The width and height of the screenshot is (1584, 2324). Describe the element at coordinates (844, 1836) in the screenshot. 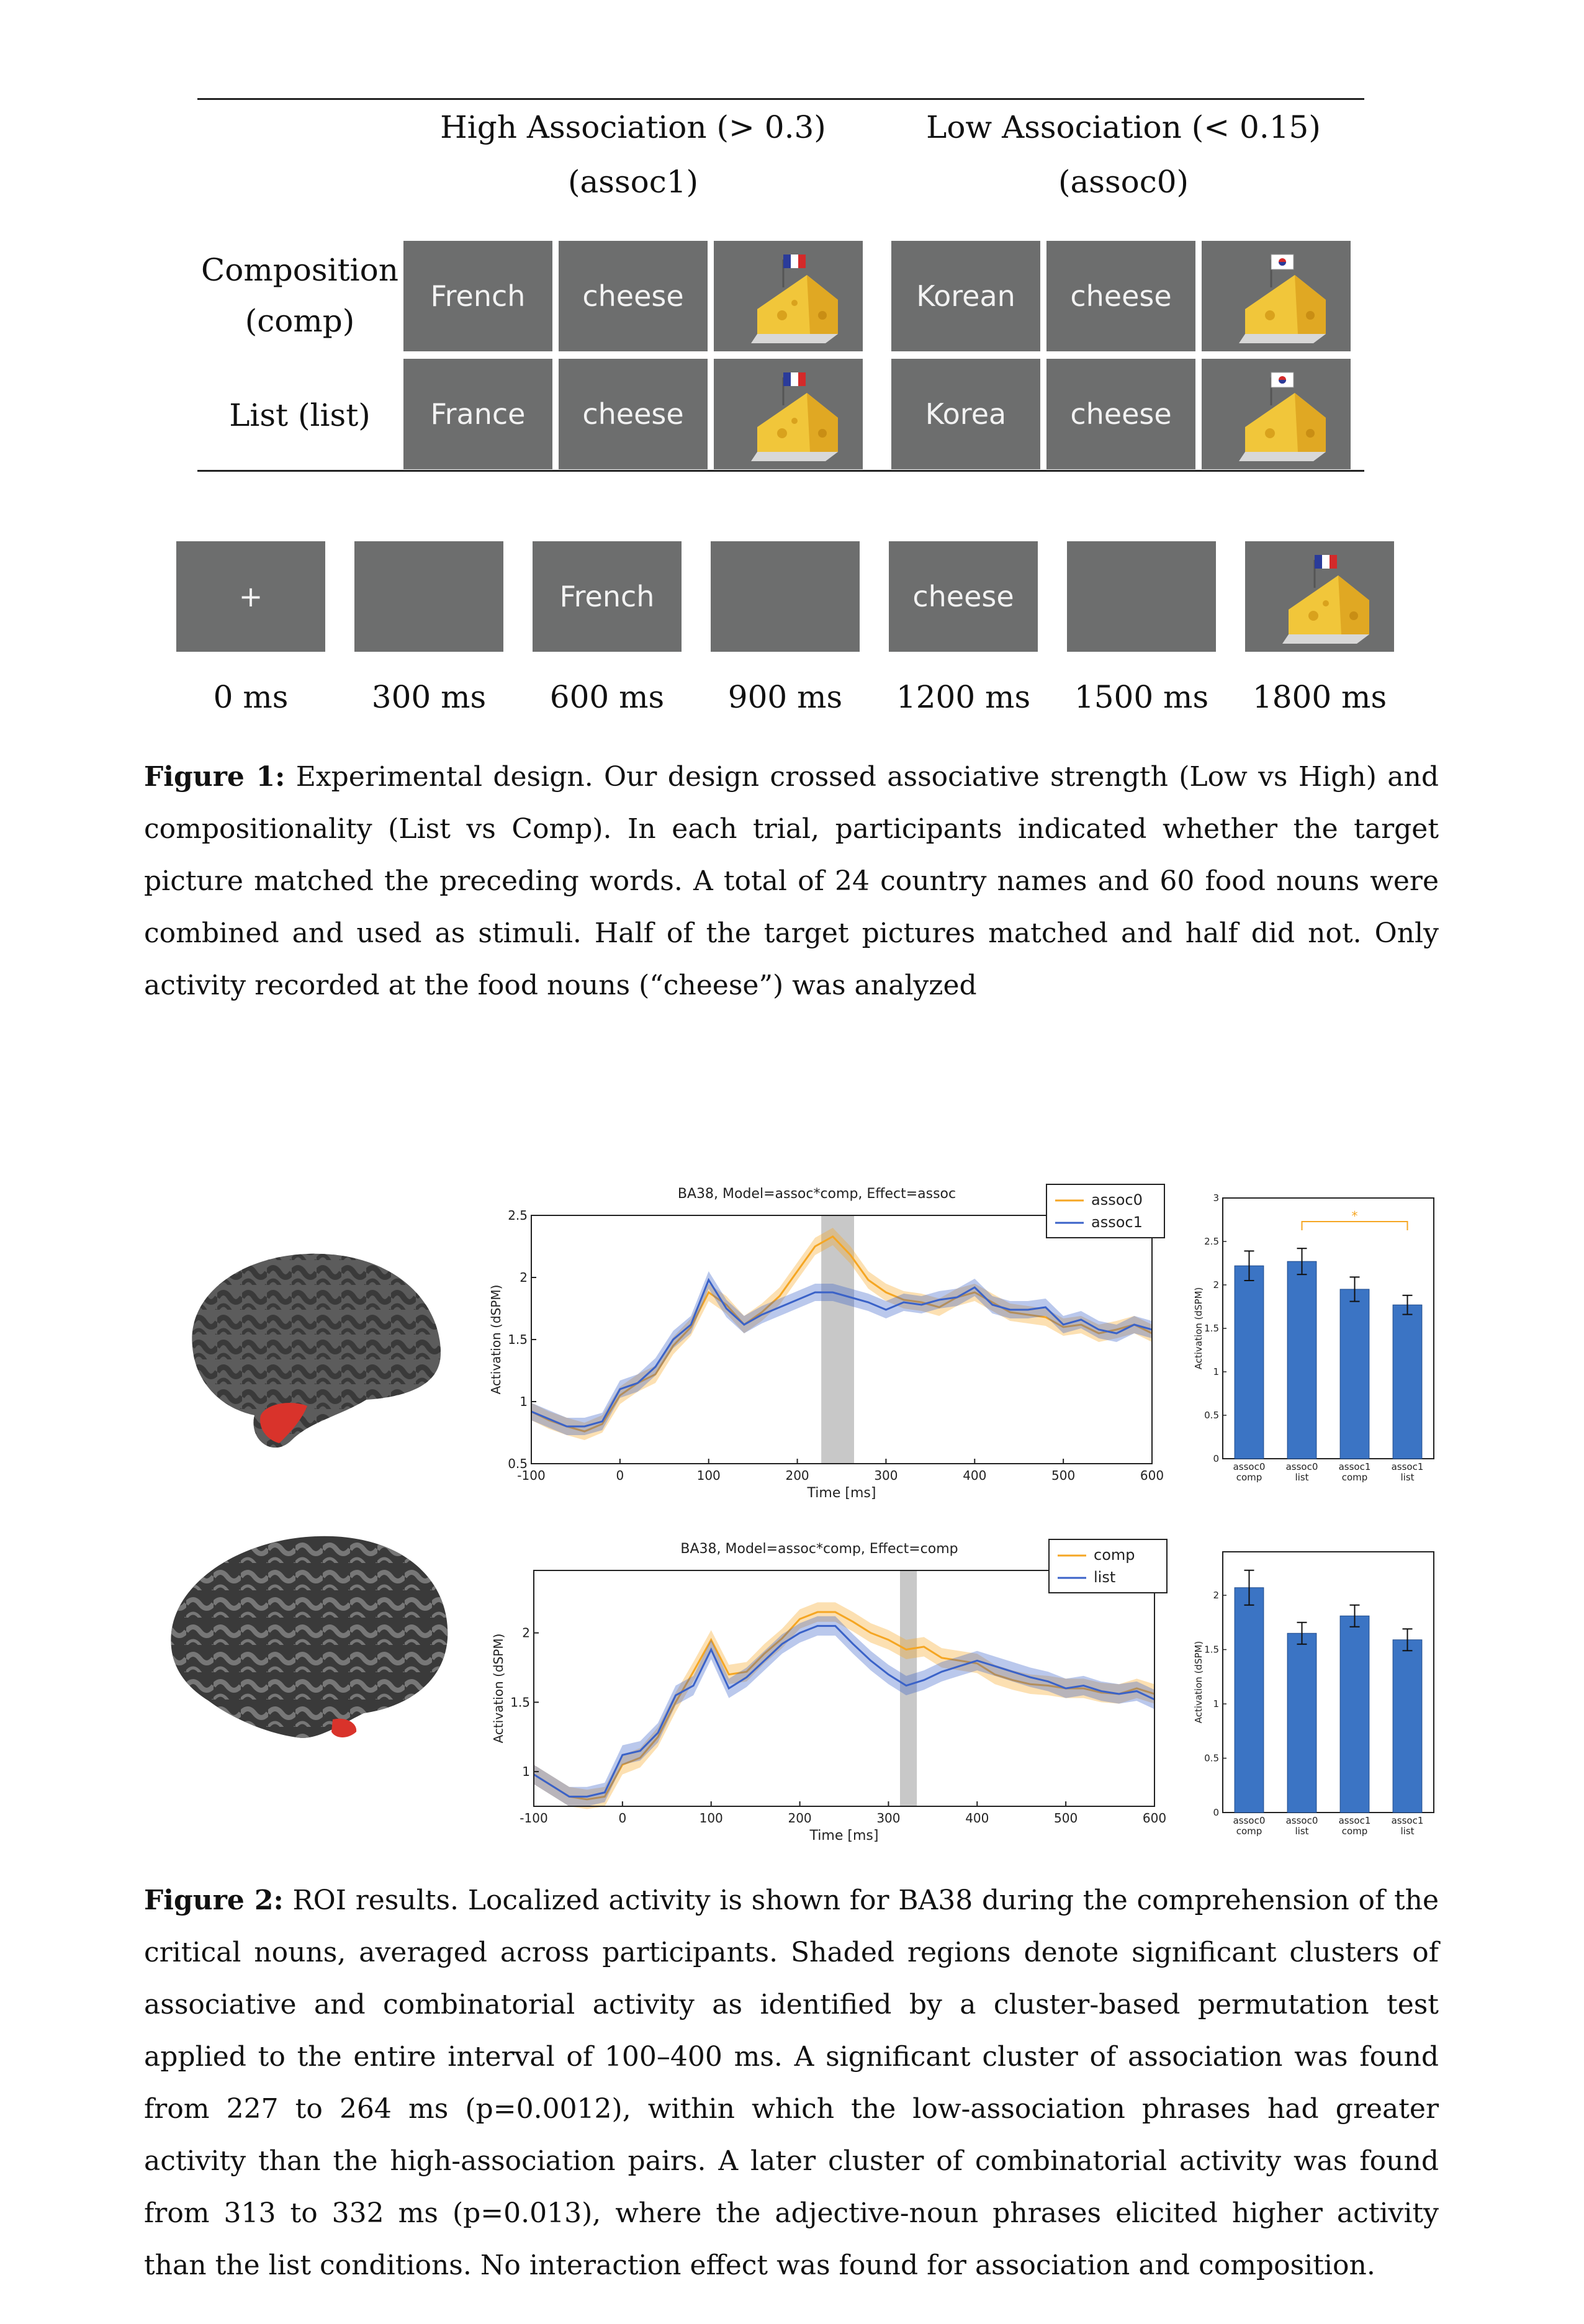

I see `x-axis-label: Time [ms]` at that location.